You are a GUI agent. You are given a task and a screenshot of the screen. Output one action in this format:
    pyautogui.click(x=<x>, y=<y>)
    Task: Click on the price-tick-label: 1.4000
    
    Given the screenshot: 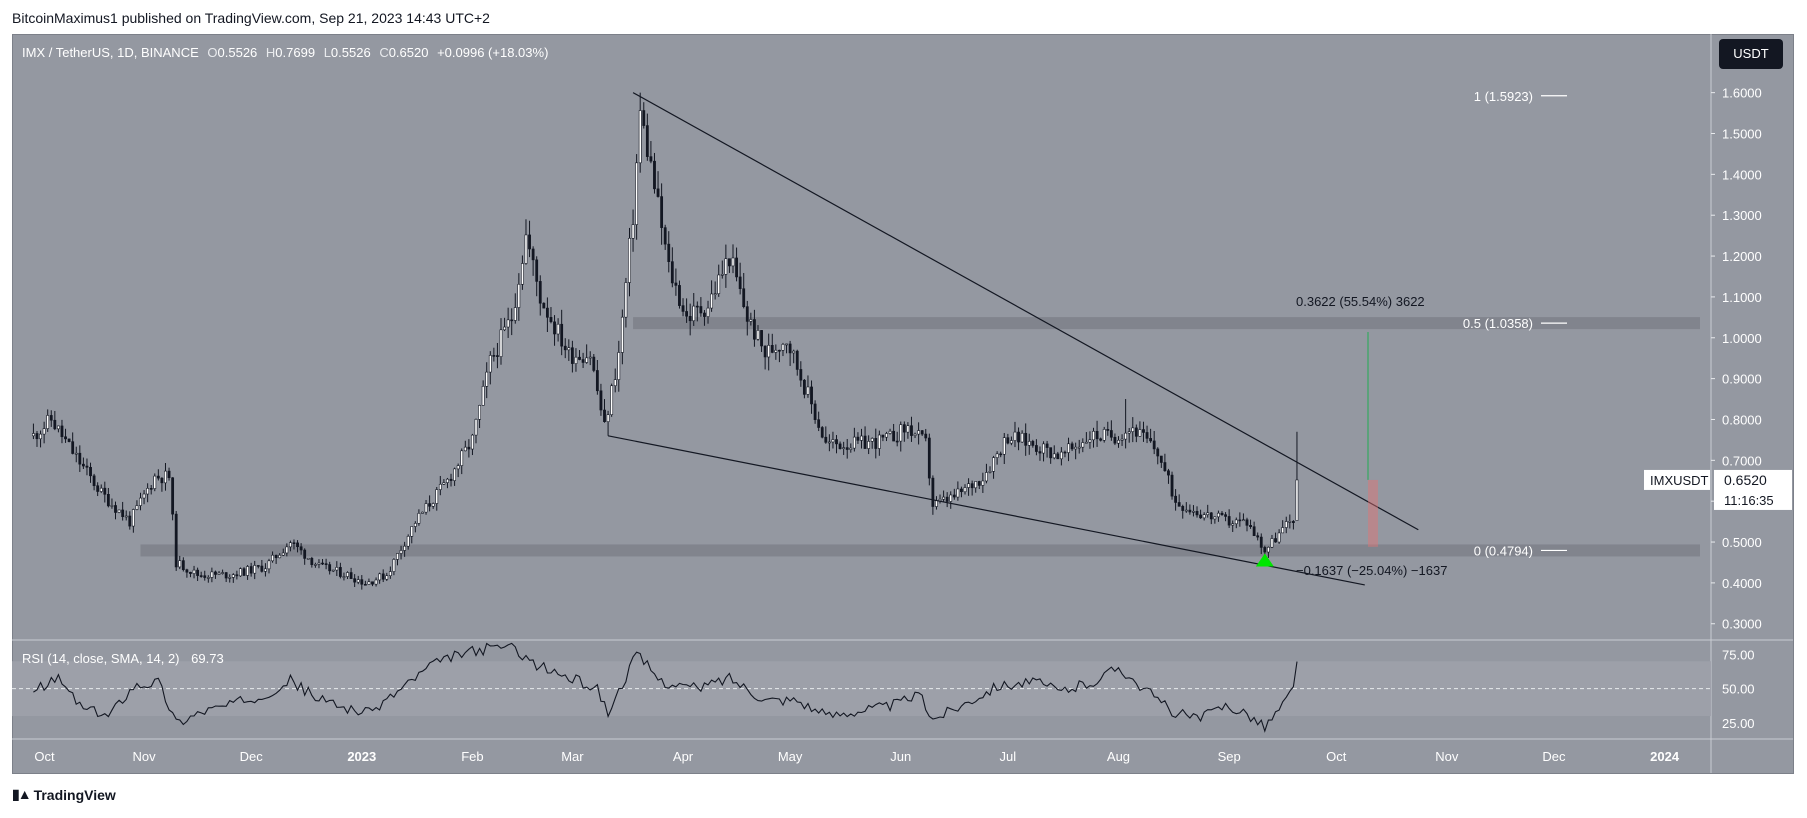 What is the action you would take?
    pyautogui.click(x=1742, y=174)
    